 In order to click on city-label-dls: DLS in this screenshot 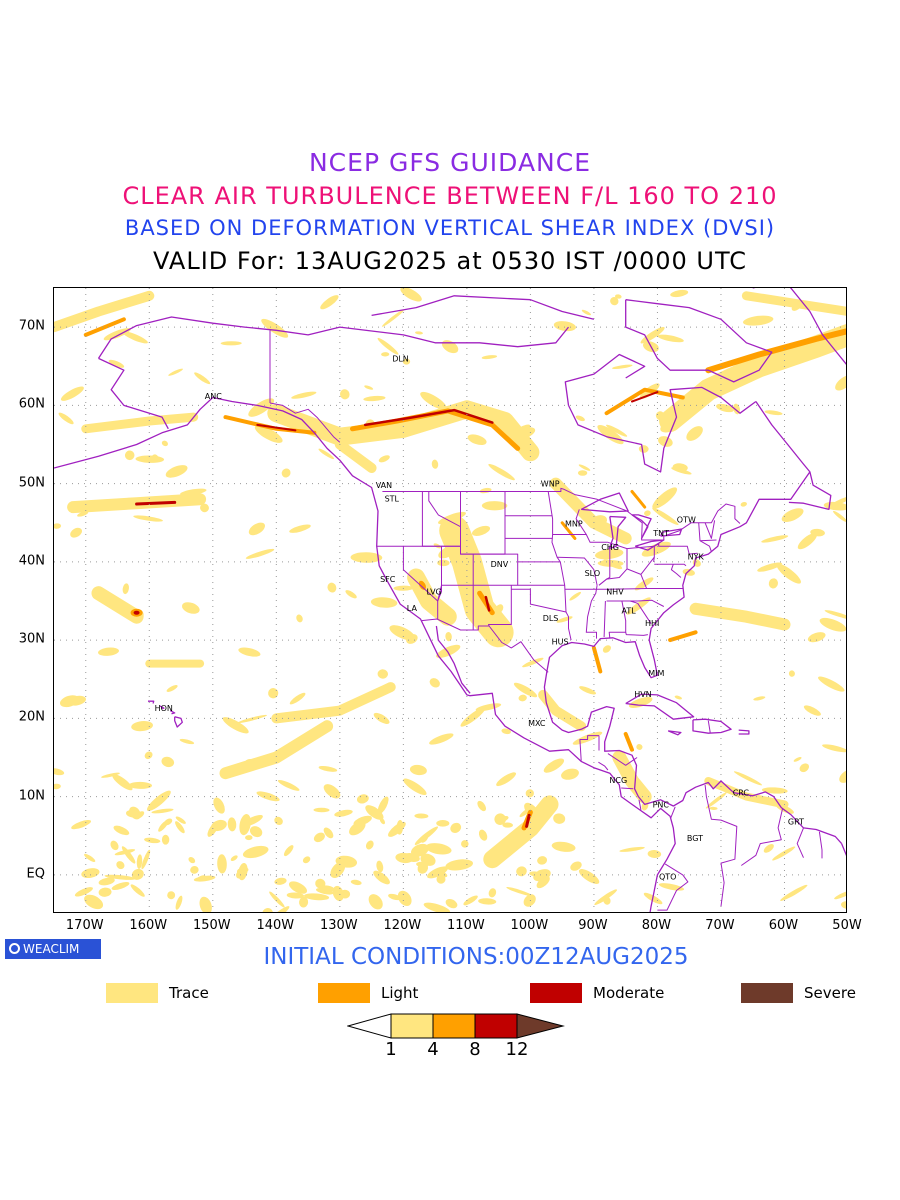, I will do `click(551, 618)`.